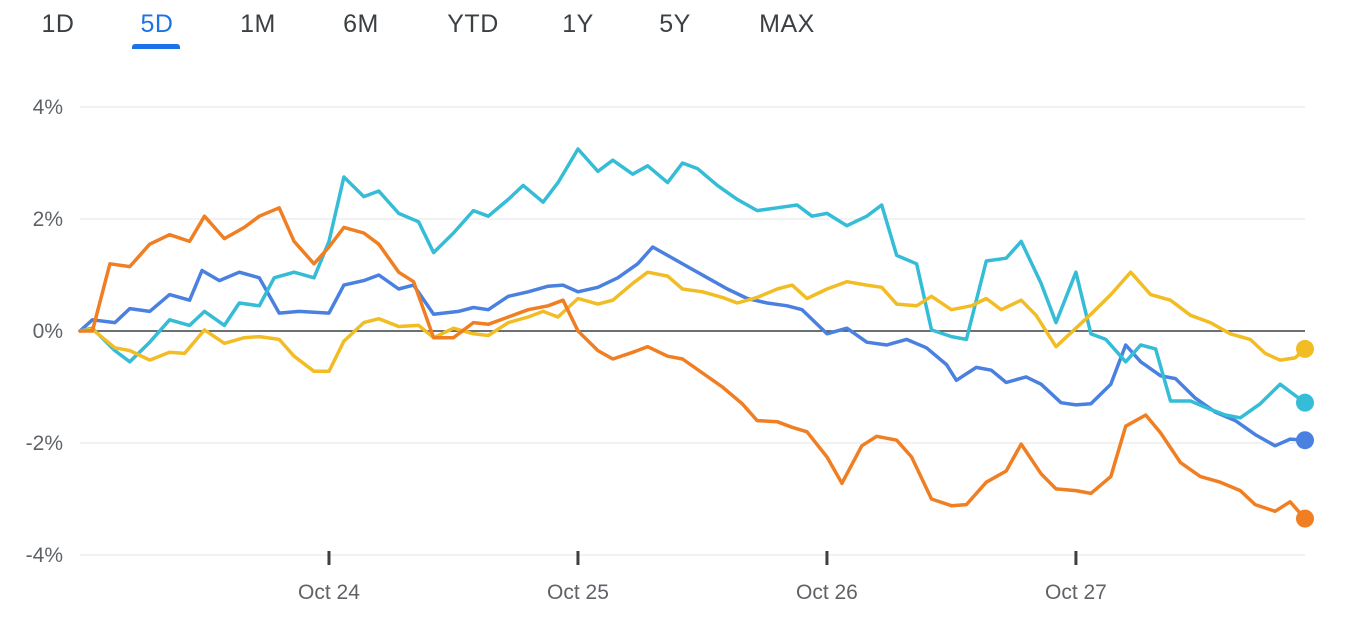  Describe the element at coordinates (702, 592) in the screenshot. I see `x-axis-tick-labels: Oct 24 Oct 25 Oct 26 Oct 27` at that location.